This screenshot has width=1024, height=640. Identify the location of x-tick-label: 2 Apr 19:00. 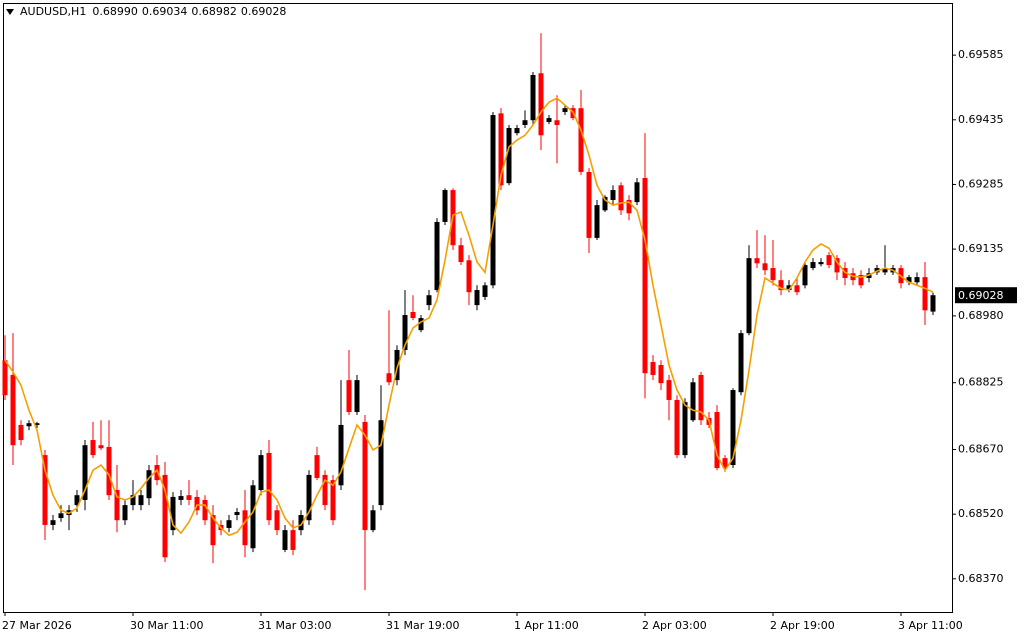
(802, 625).